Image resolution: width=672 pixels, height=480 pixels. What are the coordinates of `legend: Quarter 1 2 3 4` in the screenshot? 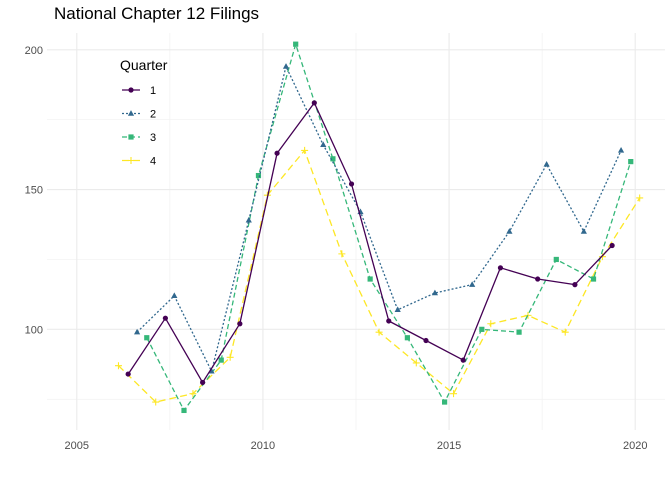 It's located at (144, 112).